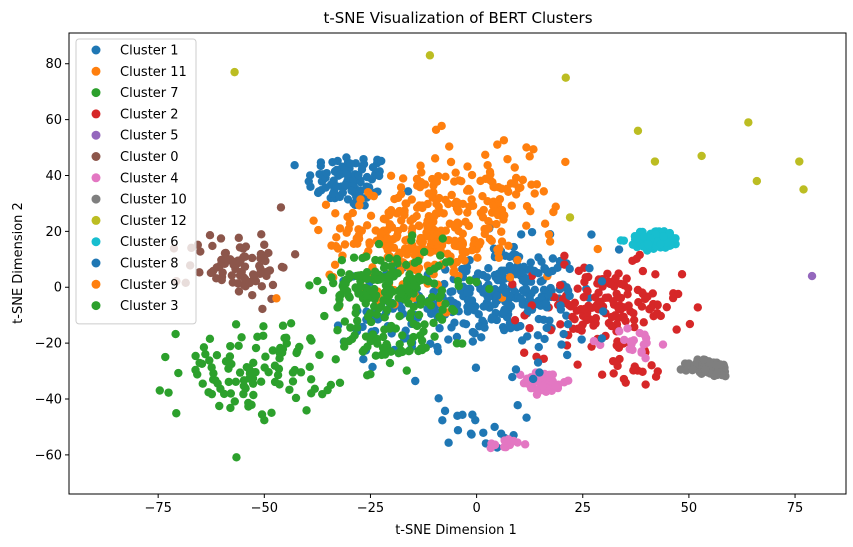 Image resolution: width=853 pixels, height=547 pixels. What do you see at coordinates (370, 508) in the screenshot?
I see `x-tick-label: −25` at bounding box center [370, 508].